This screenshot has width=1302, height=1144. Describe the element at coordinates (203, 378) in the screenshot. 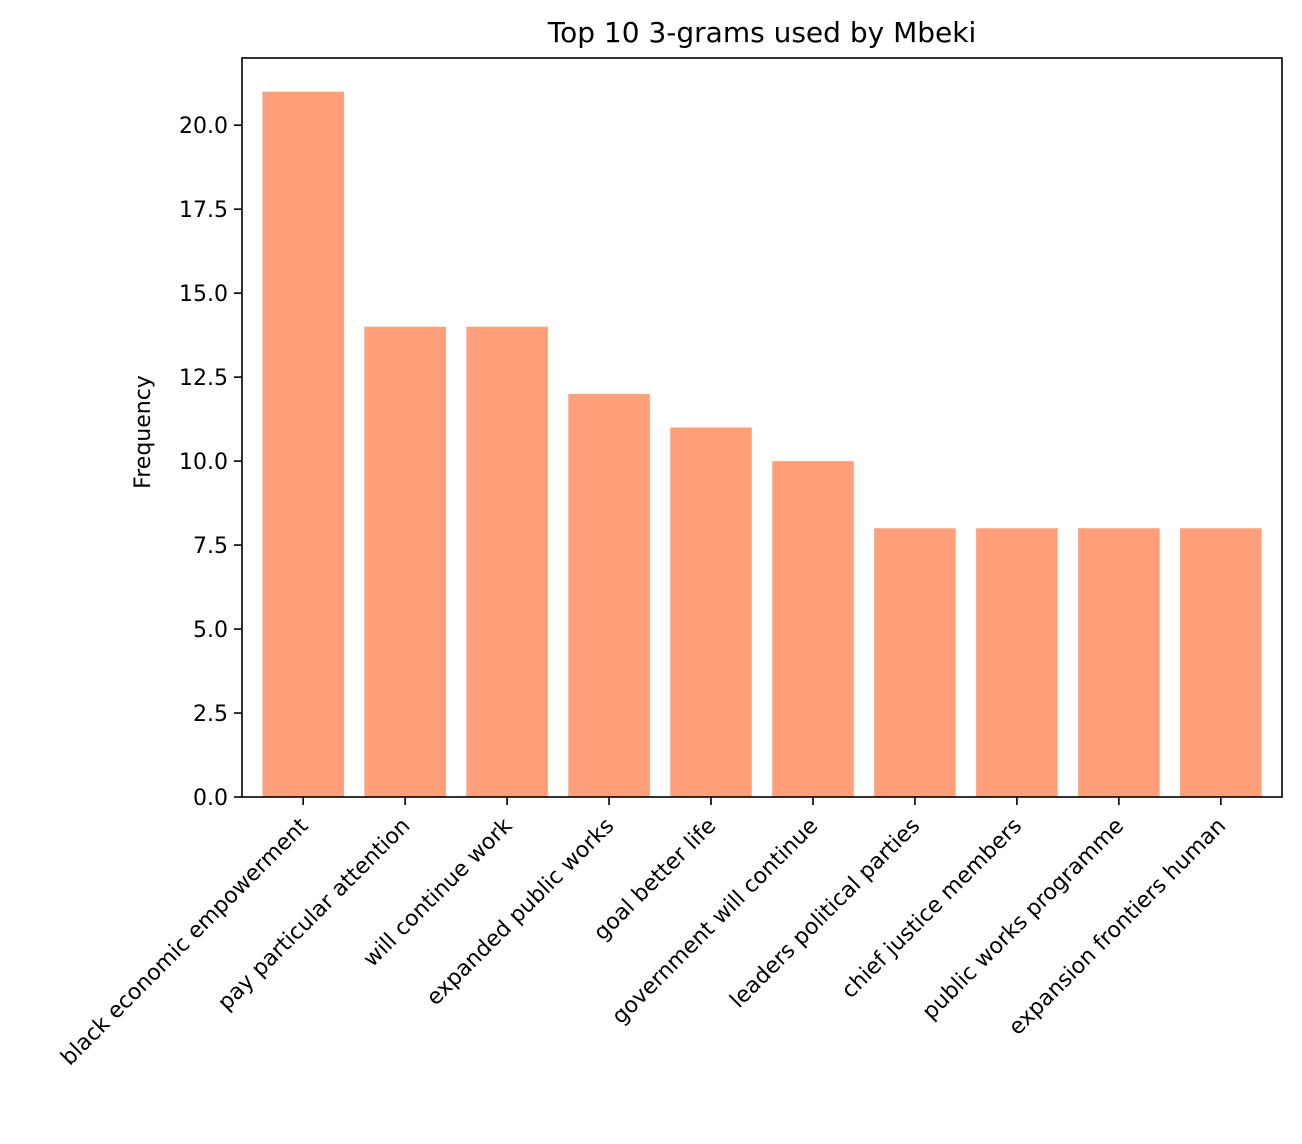

I see `y-tick-label: 12.5` at that location.